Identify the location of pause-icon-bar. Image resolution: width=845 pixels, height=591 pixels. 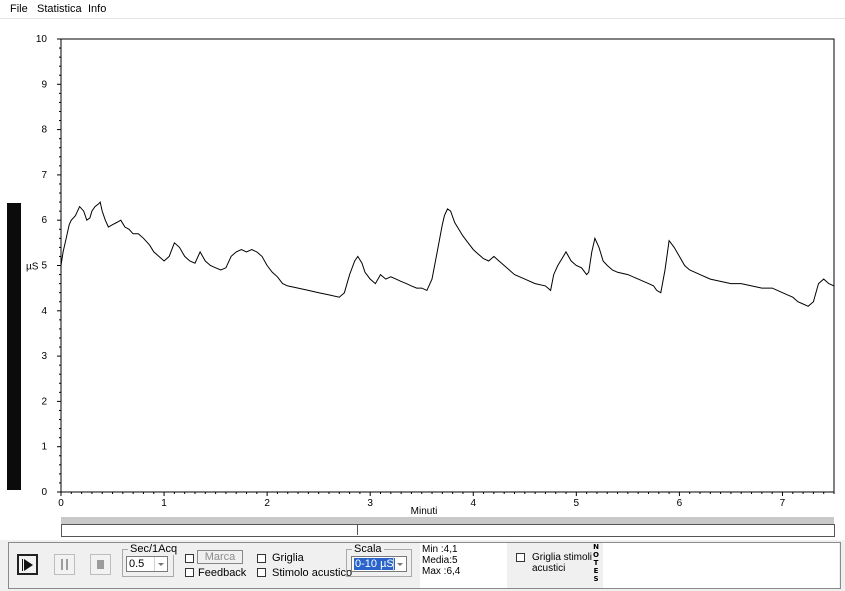
(67, 564).